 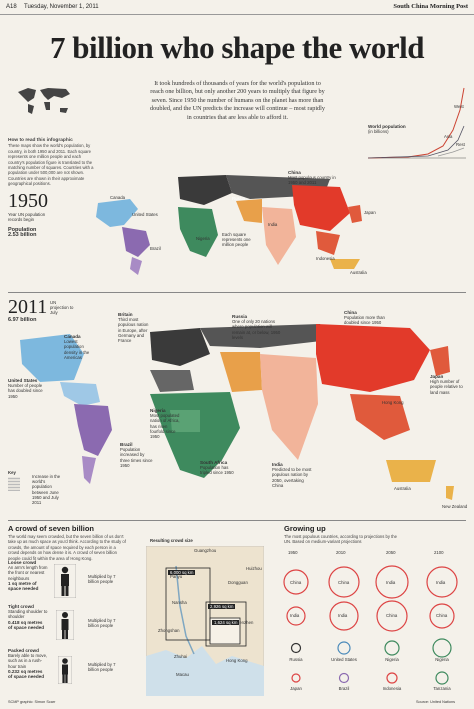 What do you see at coordinates (459, 106) in the screenshot?
I see `chart-series-west: West` at bounding box center [459, 106].